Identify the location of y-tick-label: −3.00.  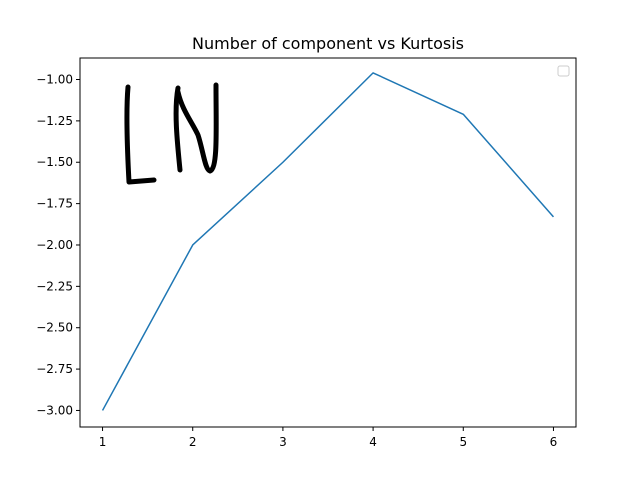
(54, 410).